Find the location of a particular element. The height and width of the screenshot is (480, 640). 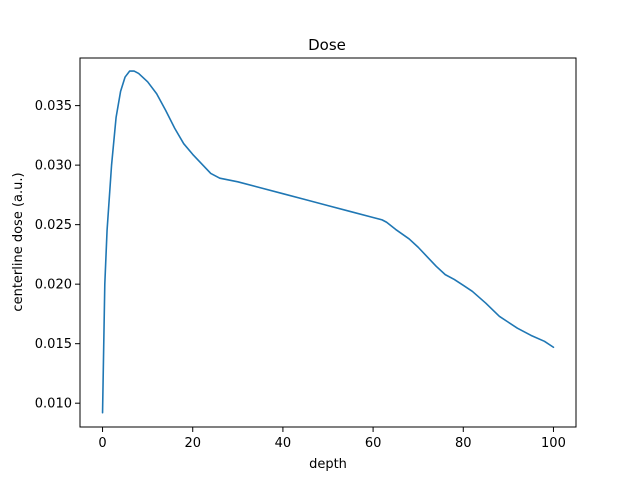

y-axis-label: centerline dose (a.u.) is located at coordinates (18, 241).